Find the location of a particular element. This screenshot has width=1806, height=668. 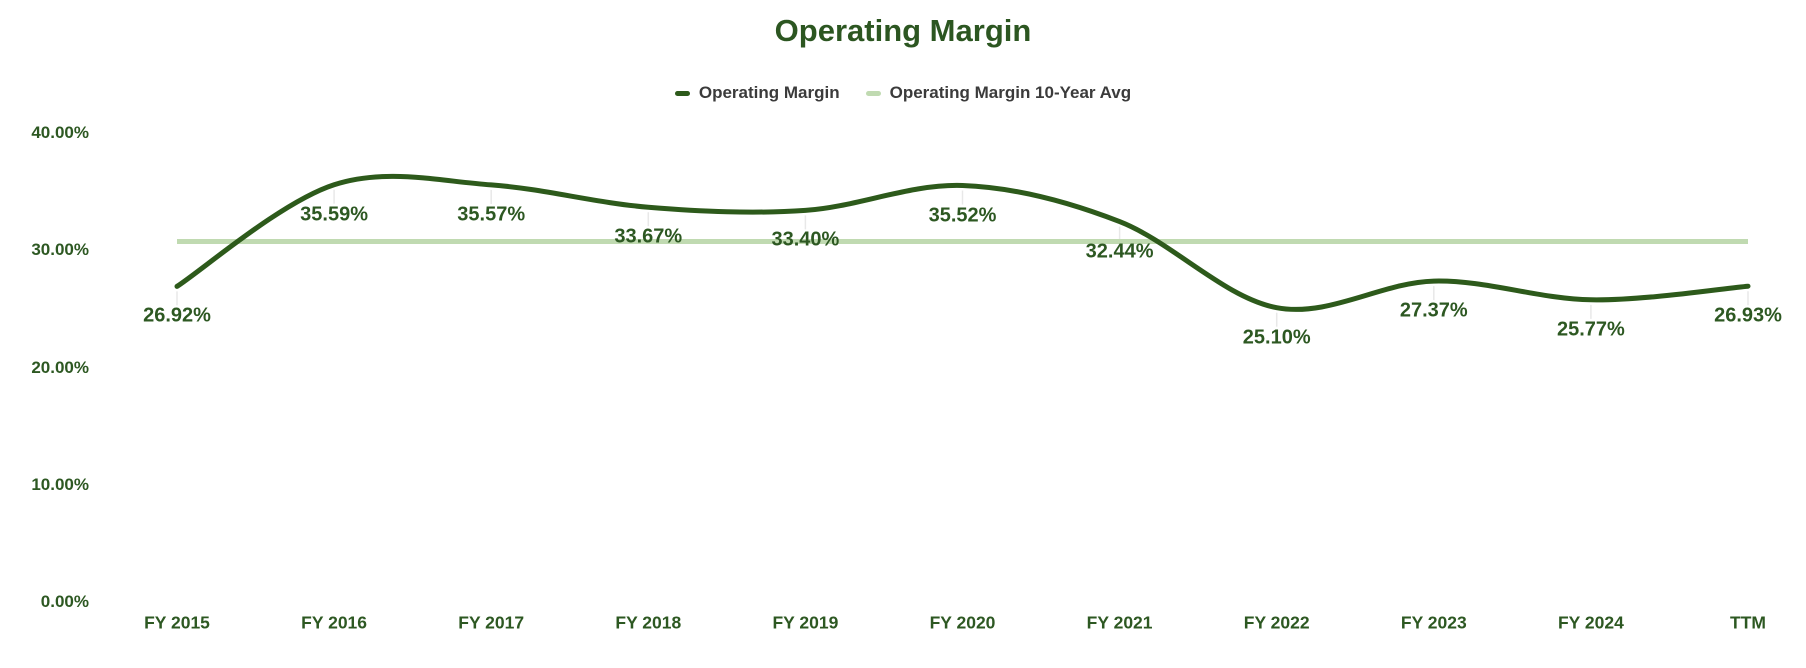

x-axis-tick-label: FY 2023 is located at coordinates (1433, 622).